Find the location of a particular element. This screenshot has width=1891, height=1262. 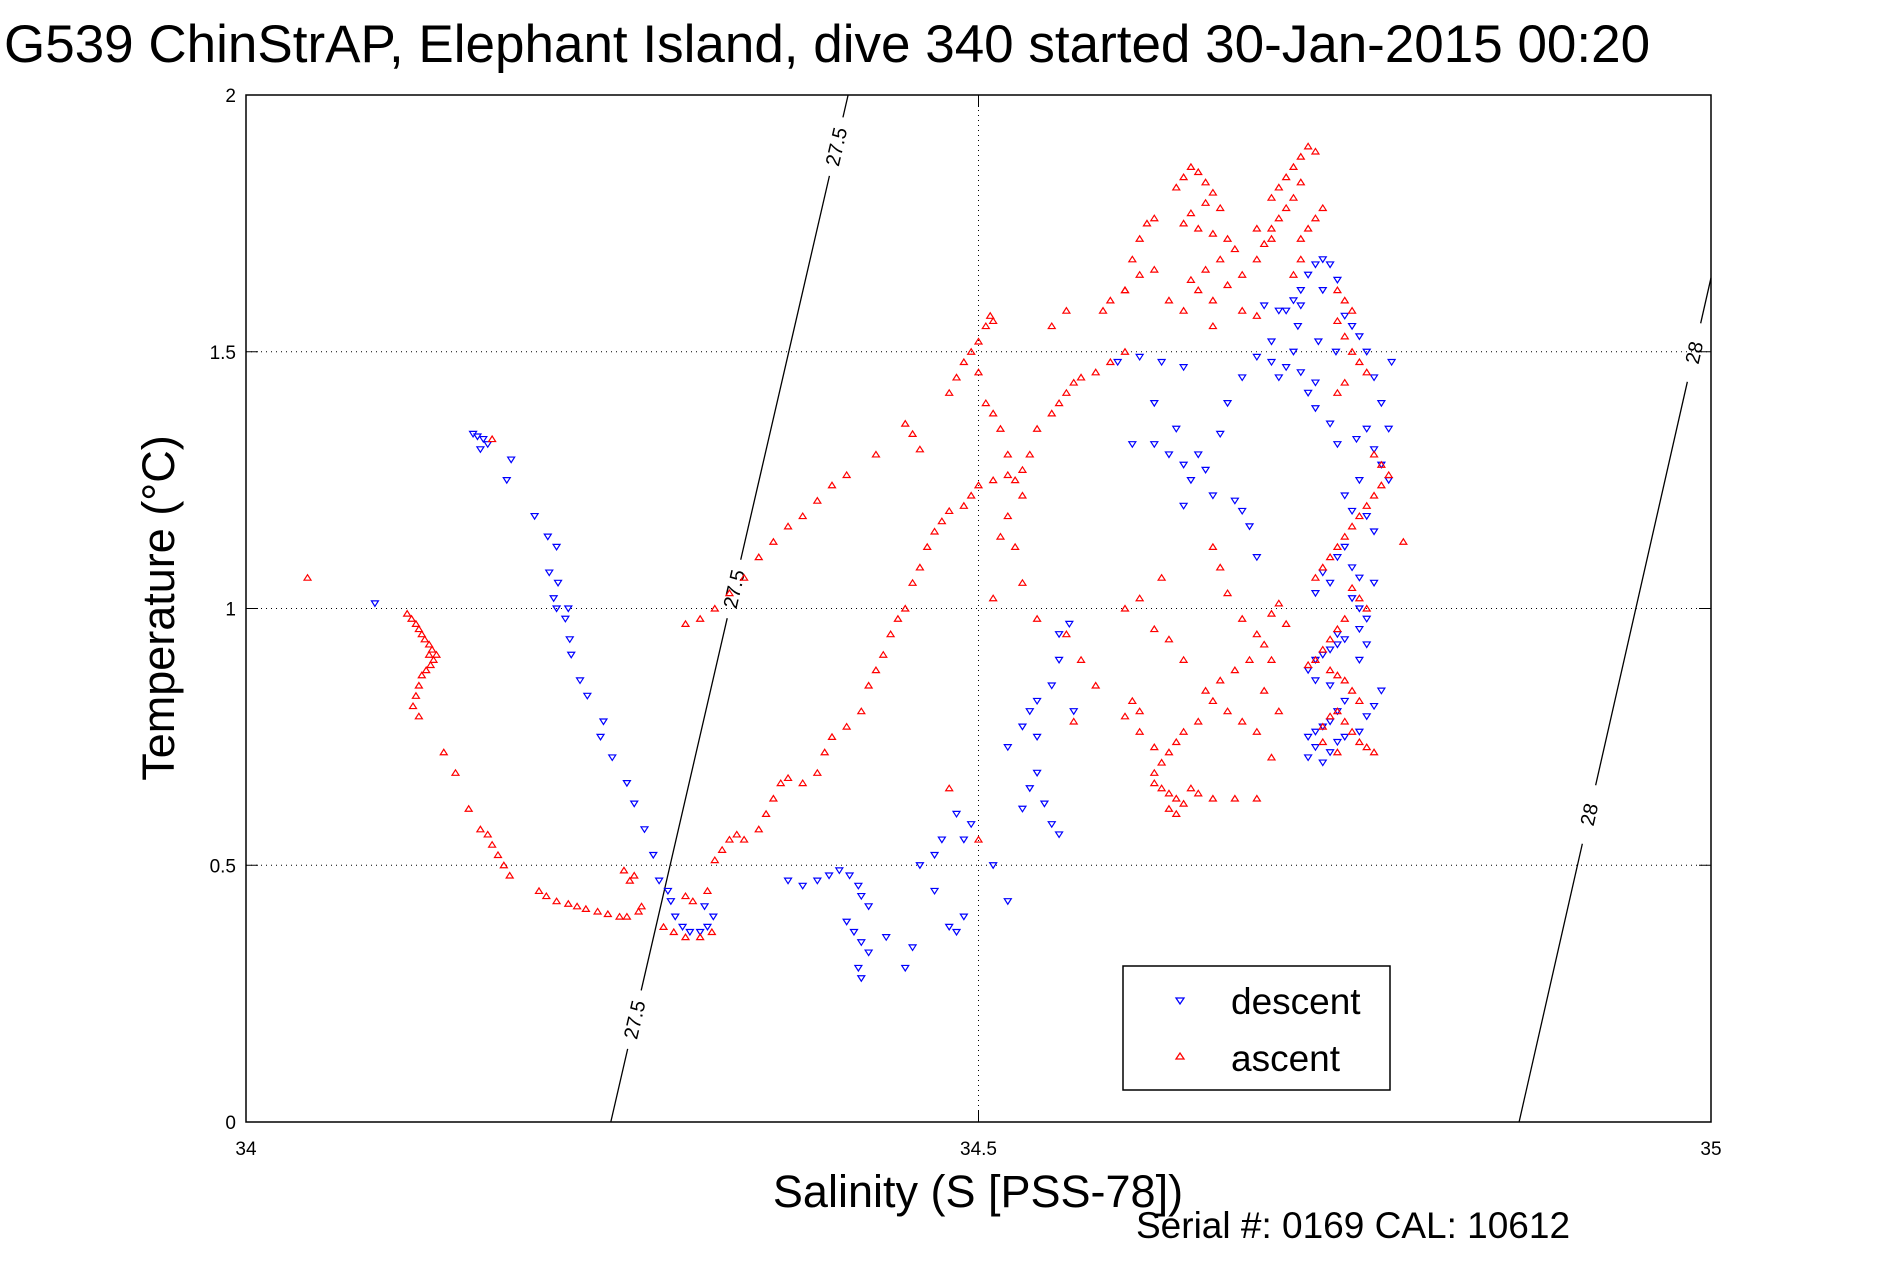

legend-ascent-label: ascent is located at coordinates (1286, 1058).